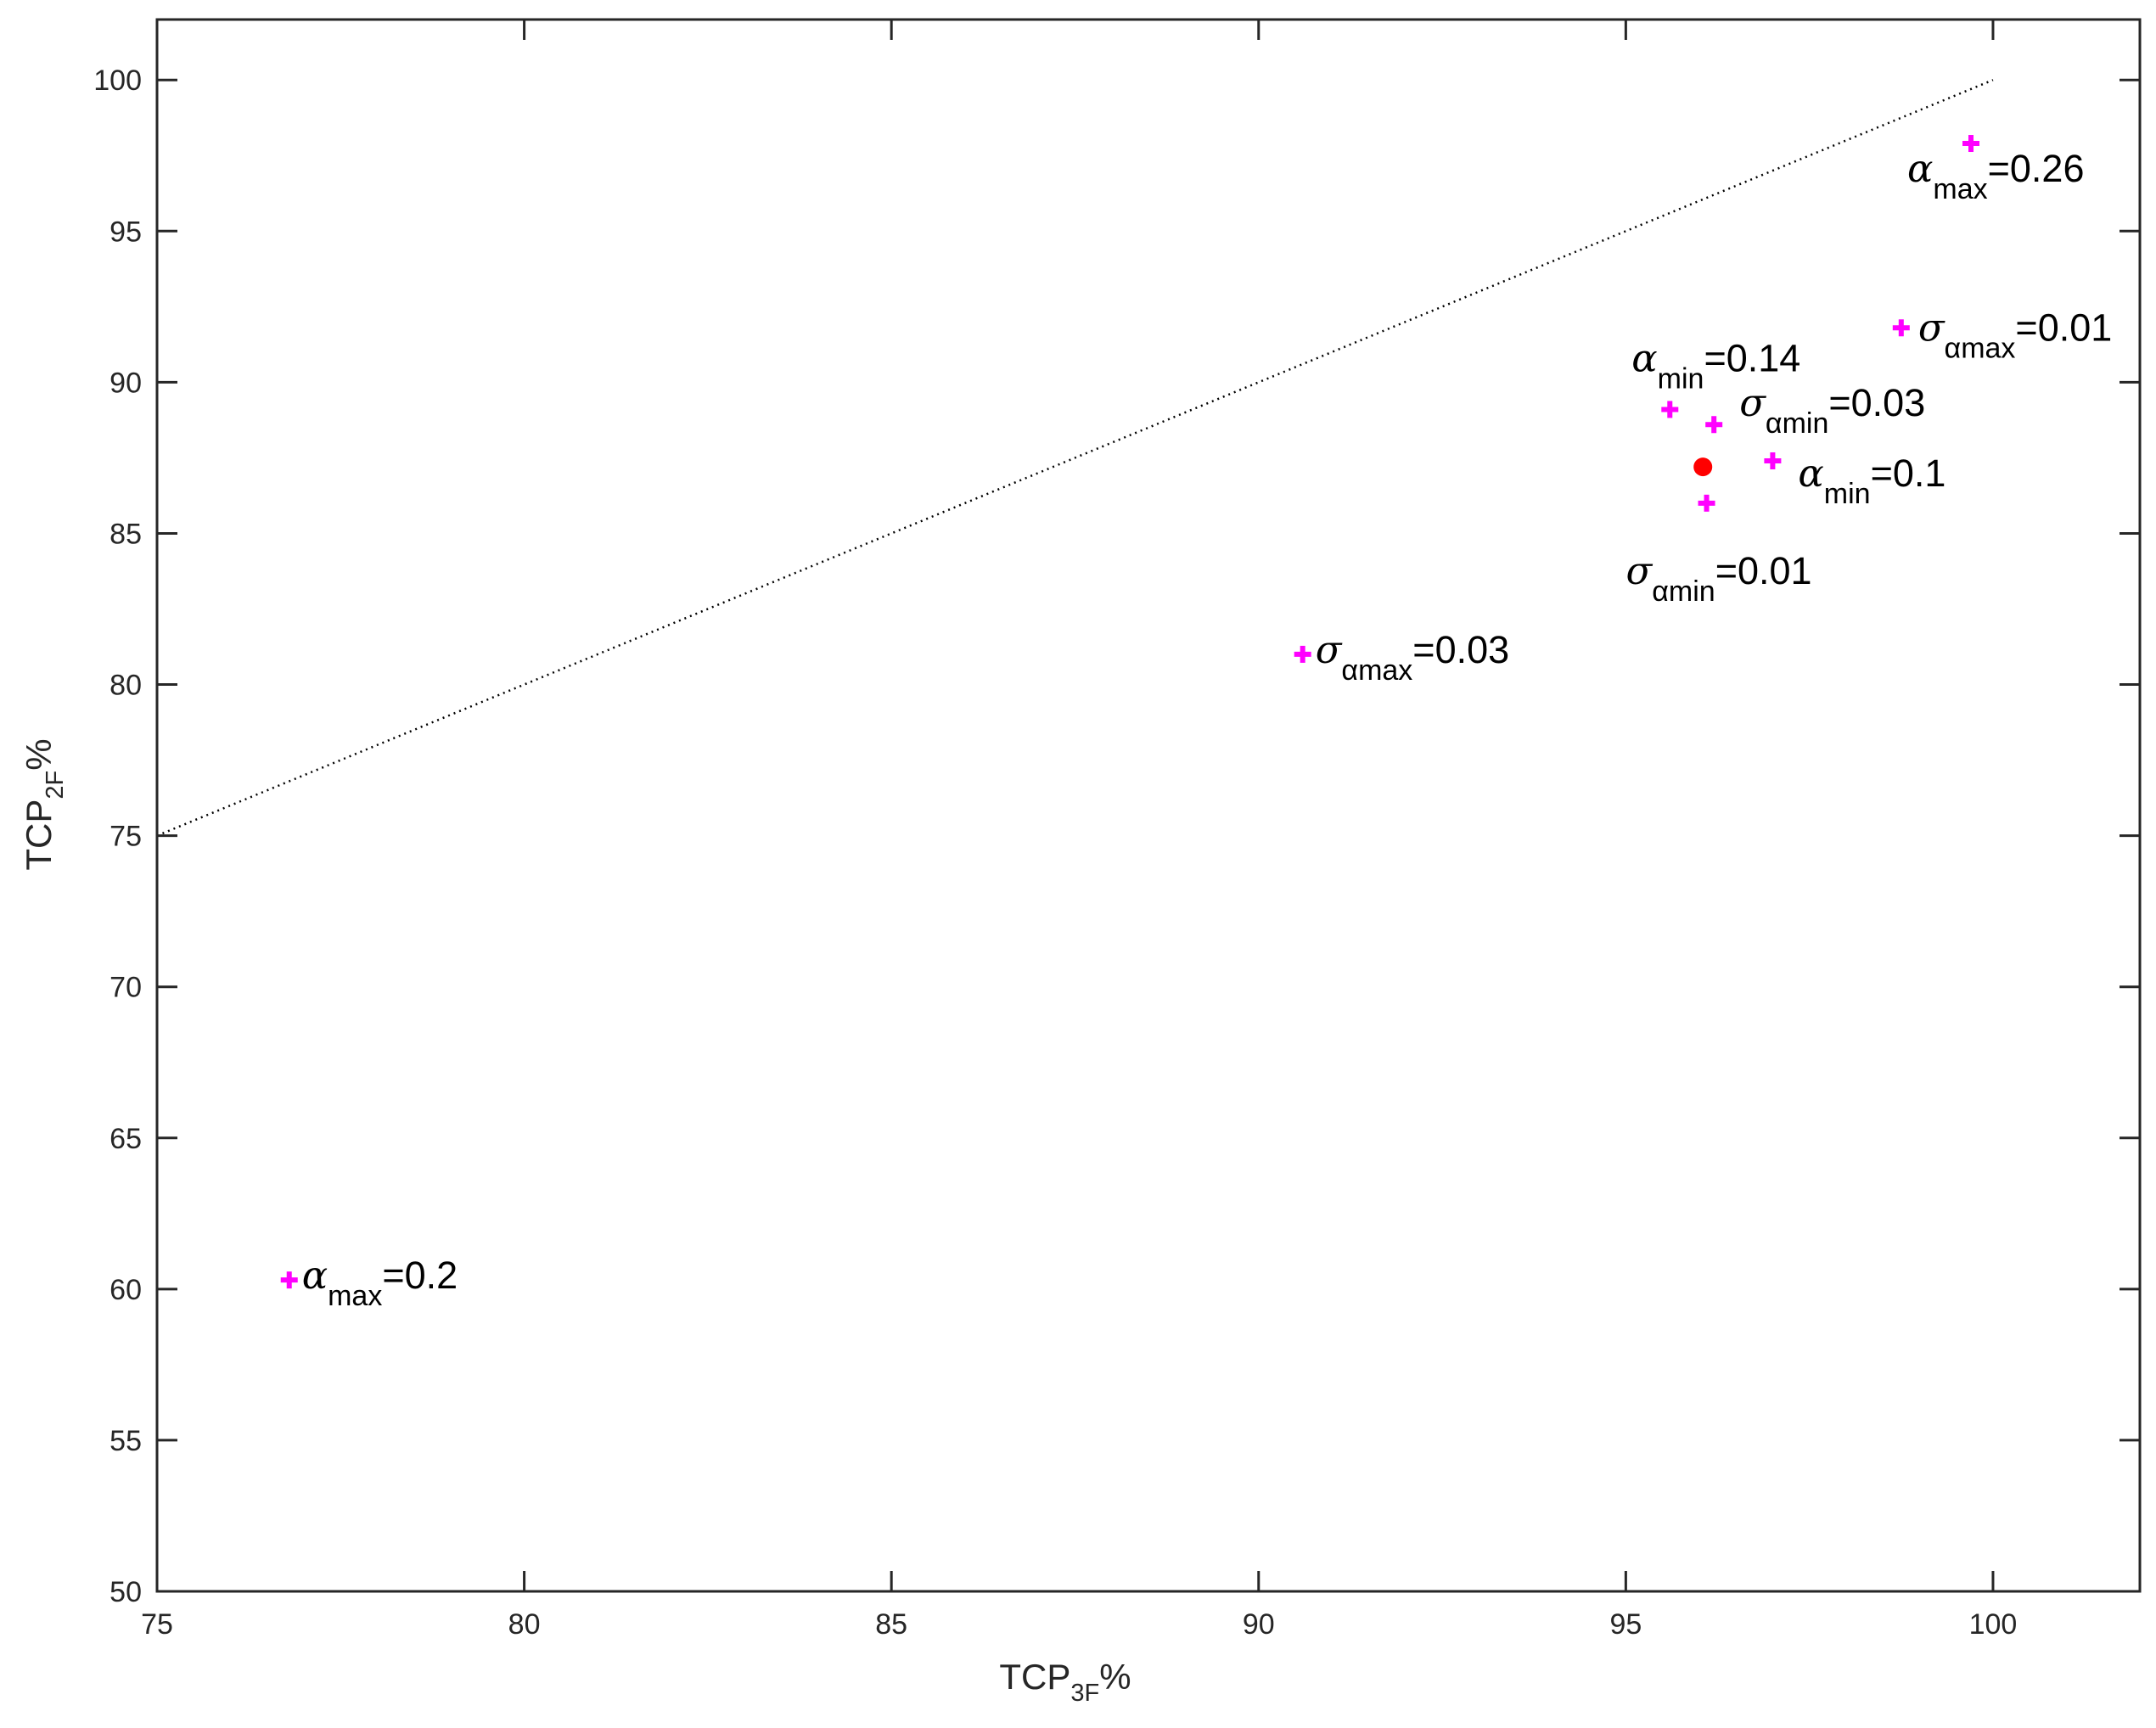 This screenshot has width=2156, height=1728. What do you see at coordinates (1625, 1624) in the screenshot?
I see `x-tick-label: 95` at bounding box center [1625, 1624].